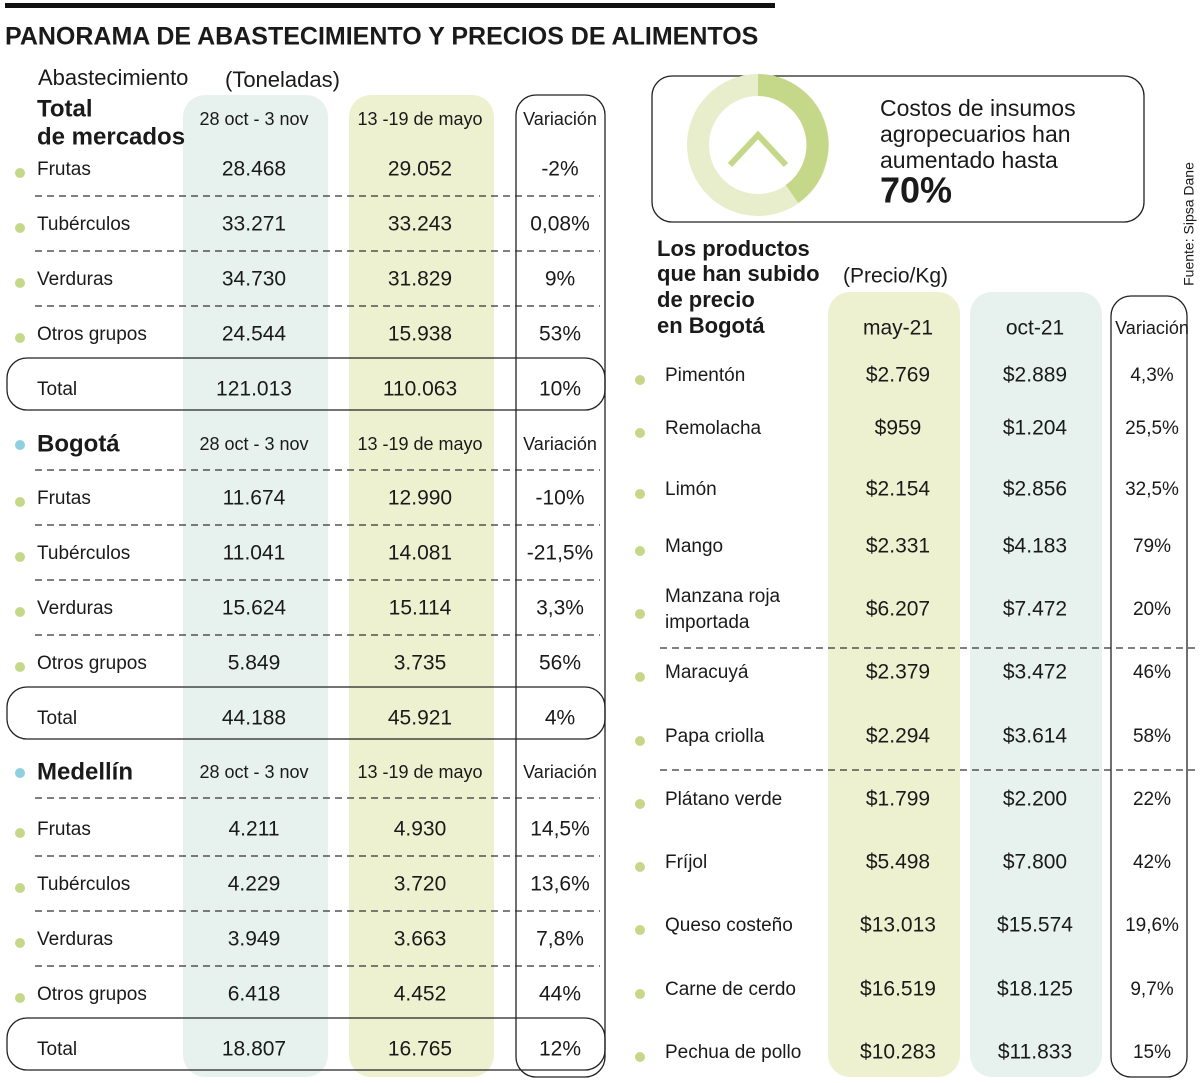  Describe the element at coordinates (711, 325) in the screenshot. I see `prices-title: en Bogotá` at that location.